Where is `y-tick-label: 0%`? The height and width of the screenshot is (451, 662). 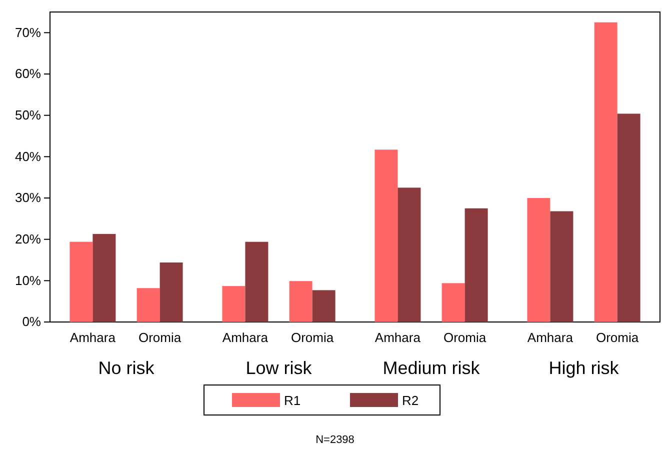
y-tick-label: 0% is located at coordinates (32, 322).